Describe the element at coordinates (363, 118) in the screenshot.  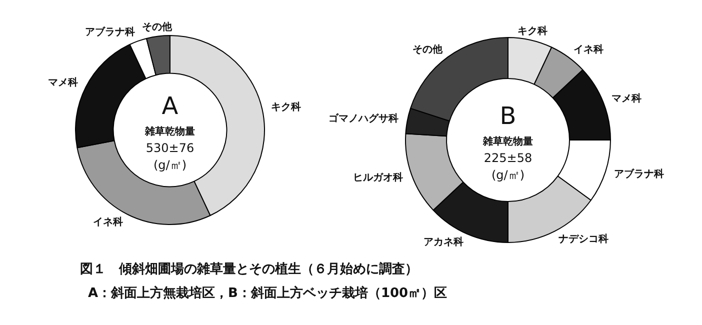
I see `slice-label: ゴマノハグサ科` at that location.